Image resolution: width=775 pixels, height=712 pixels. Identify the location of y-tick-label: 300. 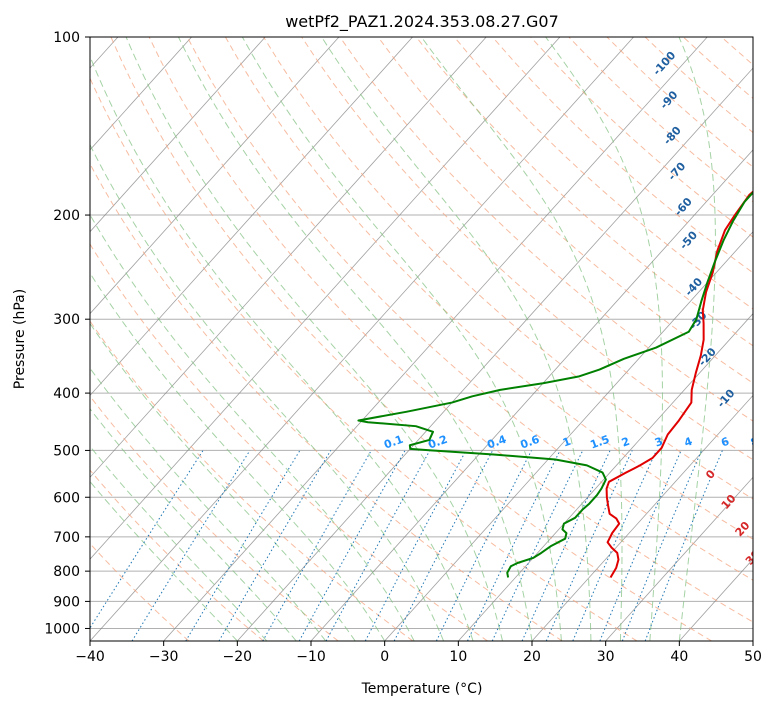
(66, 320).